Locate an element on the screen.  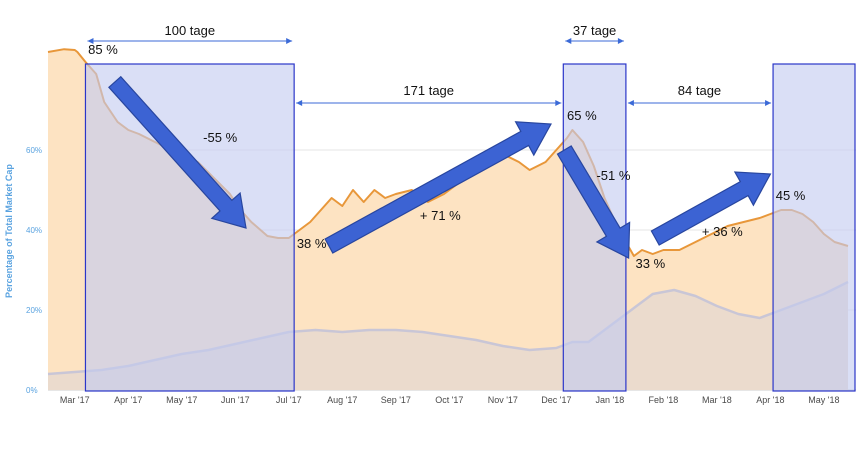
y-tick-label: 60% is located at coordinates (34, 150).